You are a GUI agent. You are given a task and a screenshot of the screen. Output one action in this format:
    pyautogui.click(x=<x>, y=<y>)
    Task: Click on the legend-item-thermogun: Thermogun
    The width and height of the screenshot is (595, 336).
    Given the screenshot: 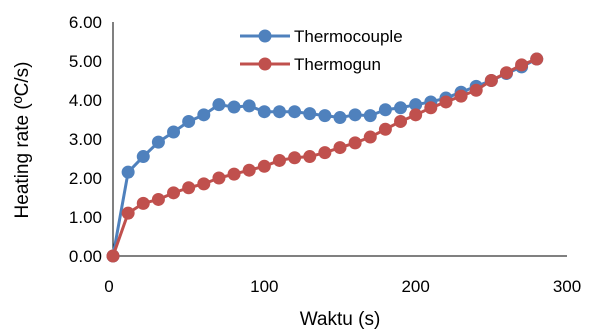 What is the action you would take?
    pyautogui.click(x=310, y=64)
    